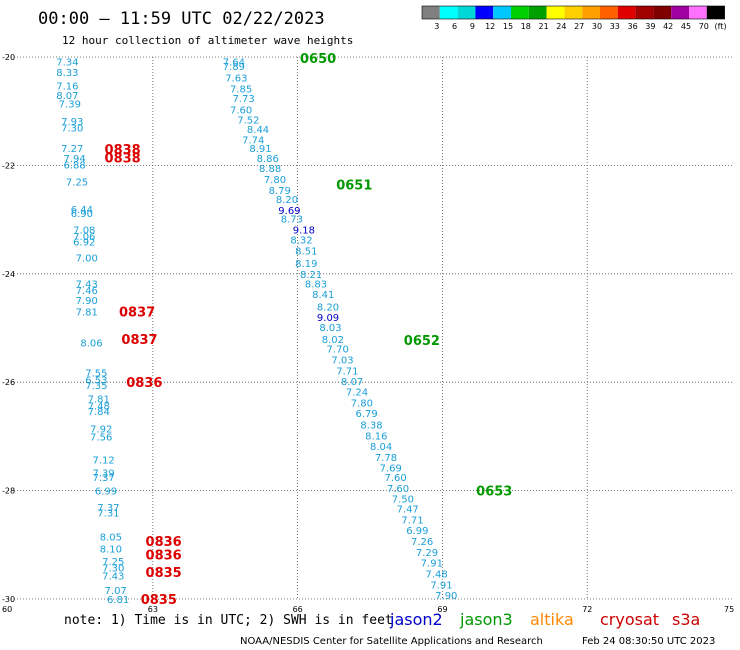  What do you see at coordinates (137, 313) in the screenshot?
I see `pass-time-label: 0837` at bounding box center [137, 313].